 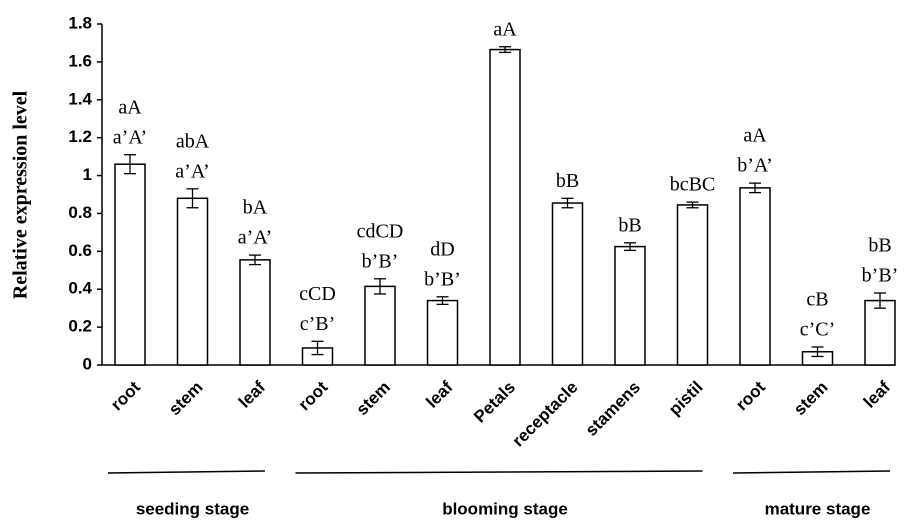 I want to click on significance-label: bcBC, so click(x=693, y=185).